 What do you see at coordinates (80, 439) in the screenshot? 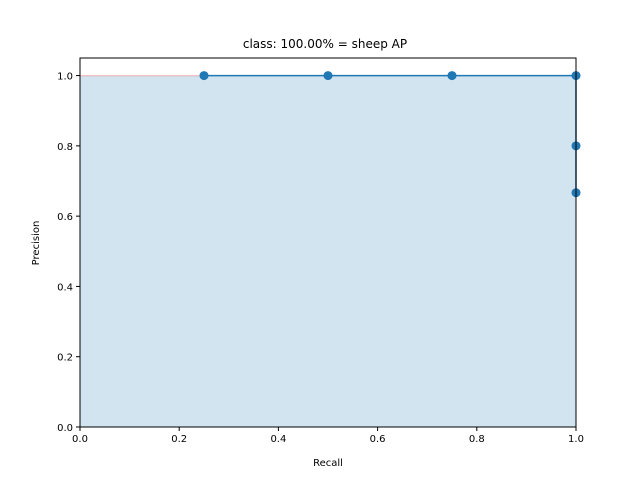
I see `x-tick-label: 0.0` at bounding box center [80, 439].